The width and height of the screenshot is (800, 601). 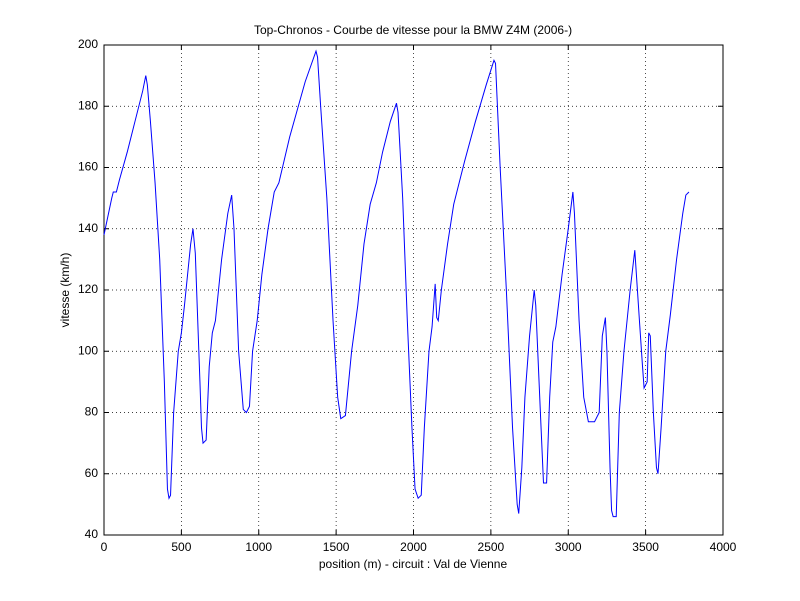 I want to click on y-tick-label: 80, so click(x=92, y=412).